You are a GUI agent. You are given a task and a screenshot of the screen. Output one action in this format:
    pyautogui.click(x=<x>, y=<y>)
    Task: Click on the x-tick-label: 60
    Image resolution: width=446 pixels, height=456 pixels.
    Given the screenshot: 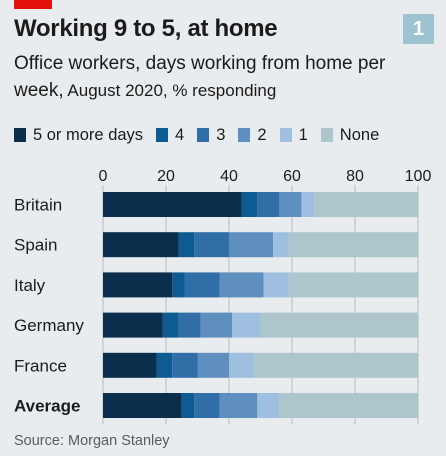 What is the action you would take?
    pyautogui.click(x=292, y=176)
    